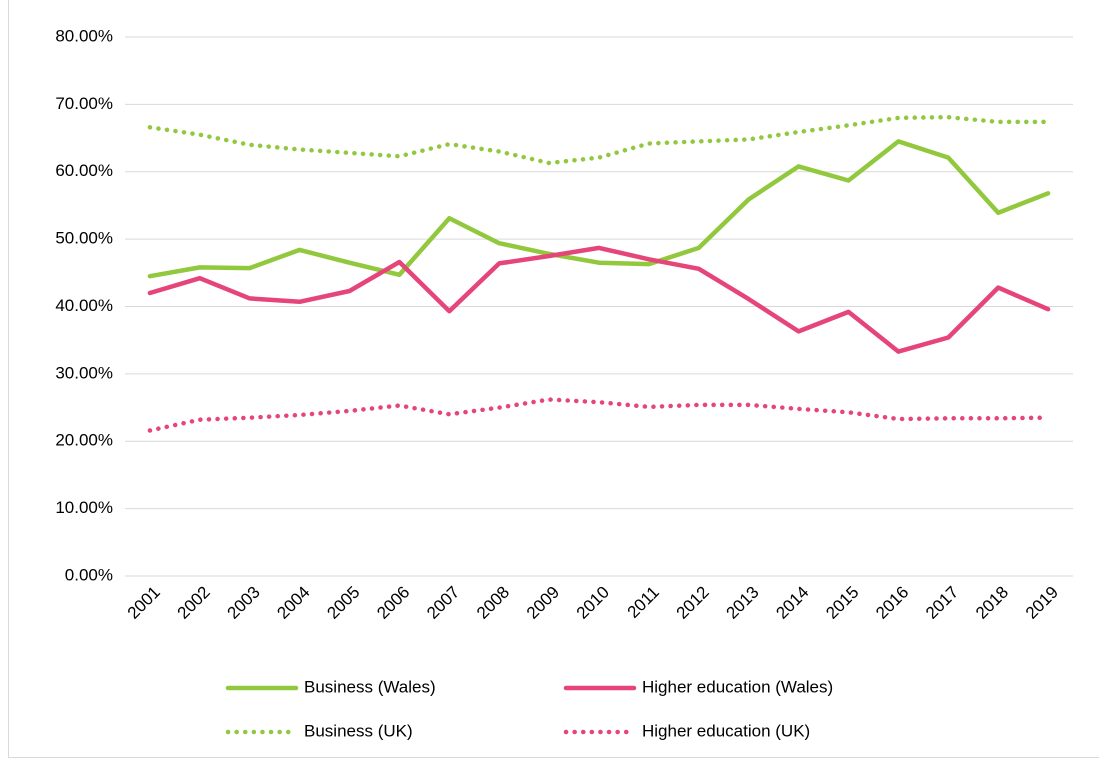 The image size is (1099, 758). I want to click on y-tick-label: 0.00%, so click(89, 574).